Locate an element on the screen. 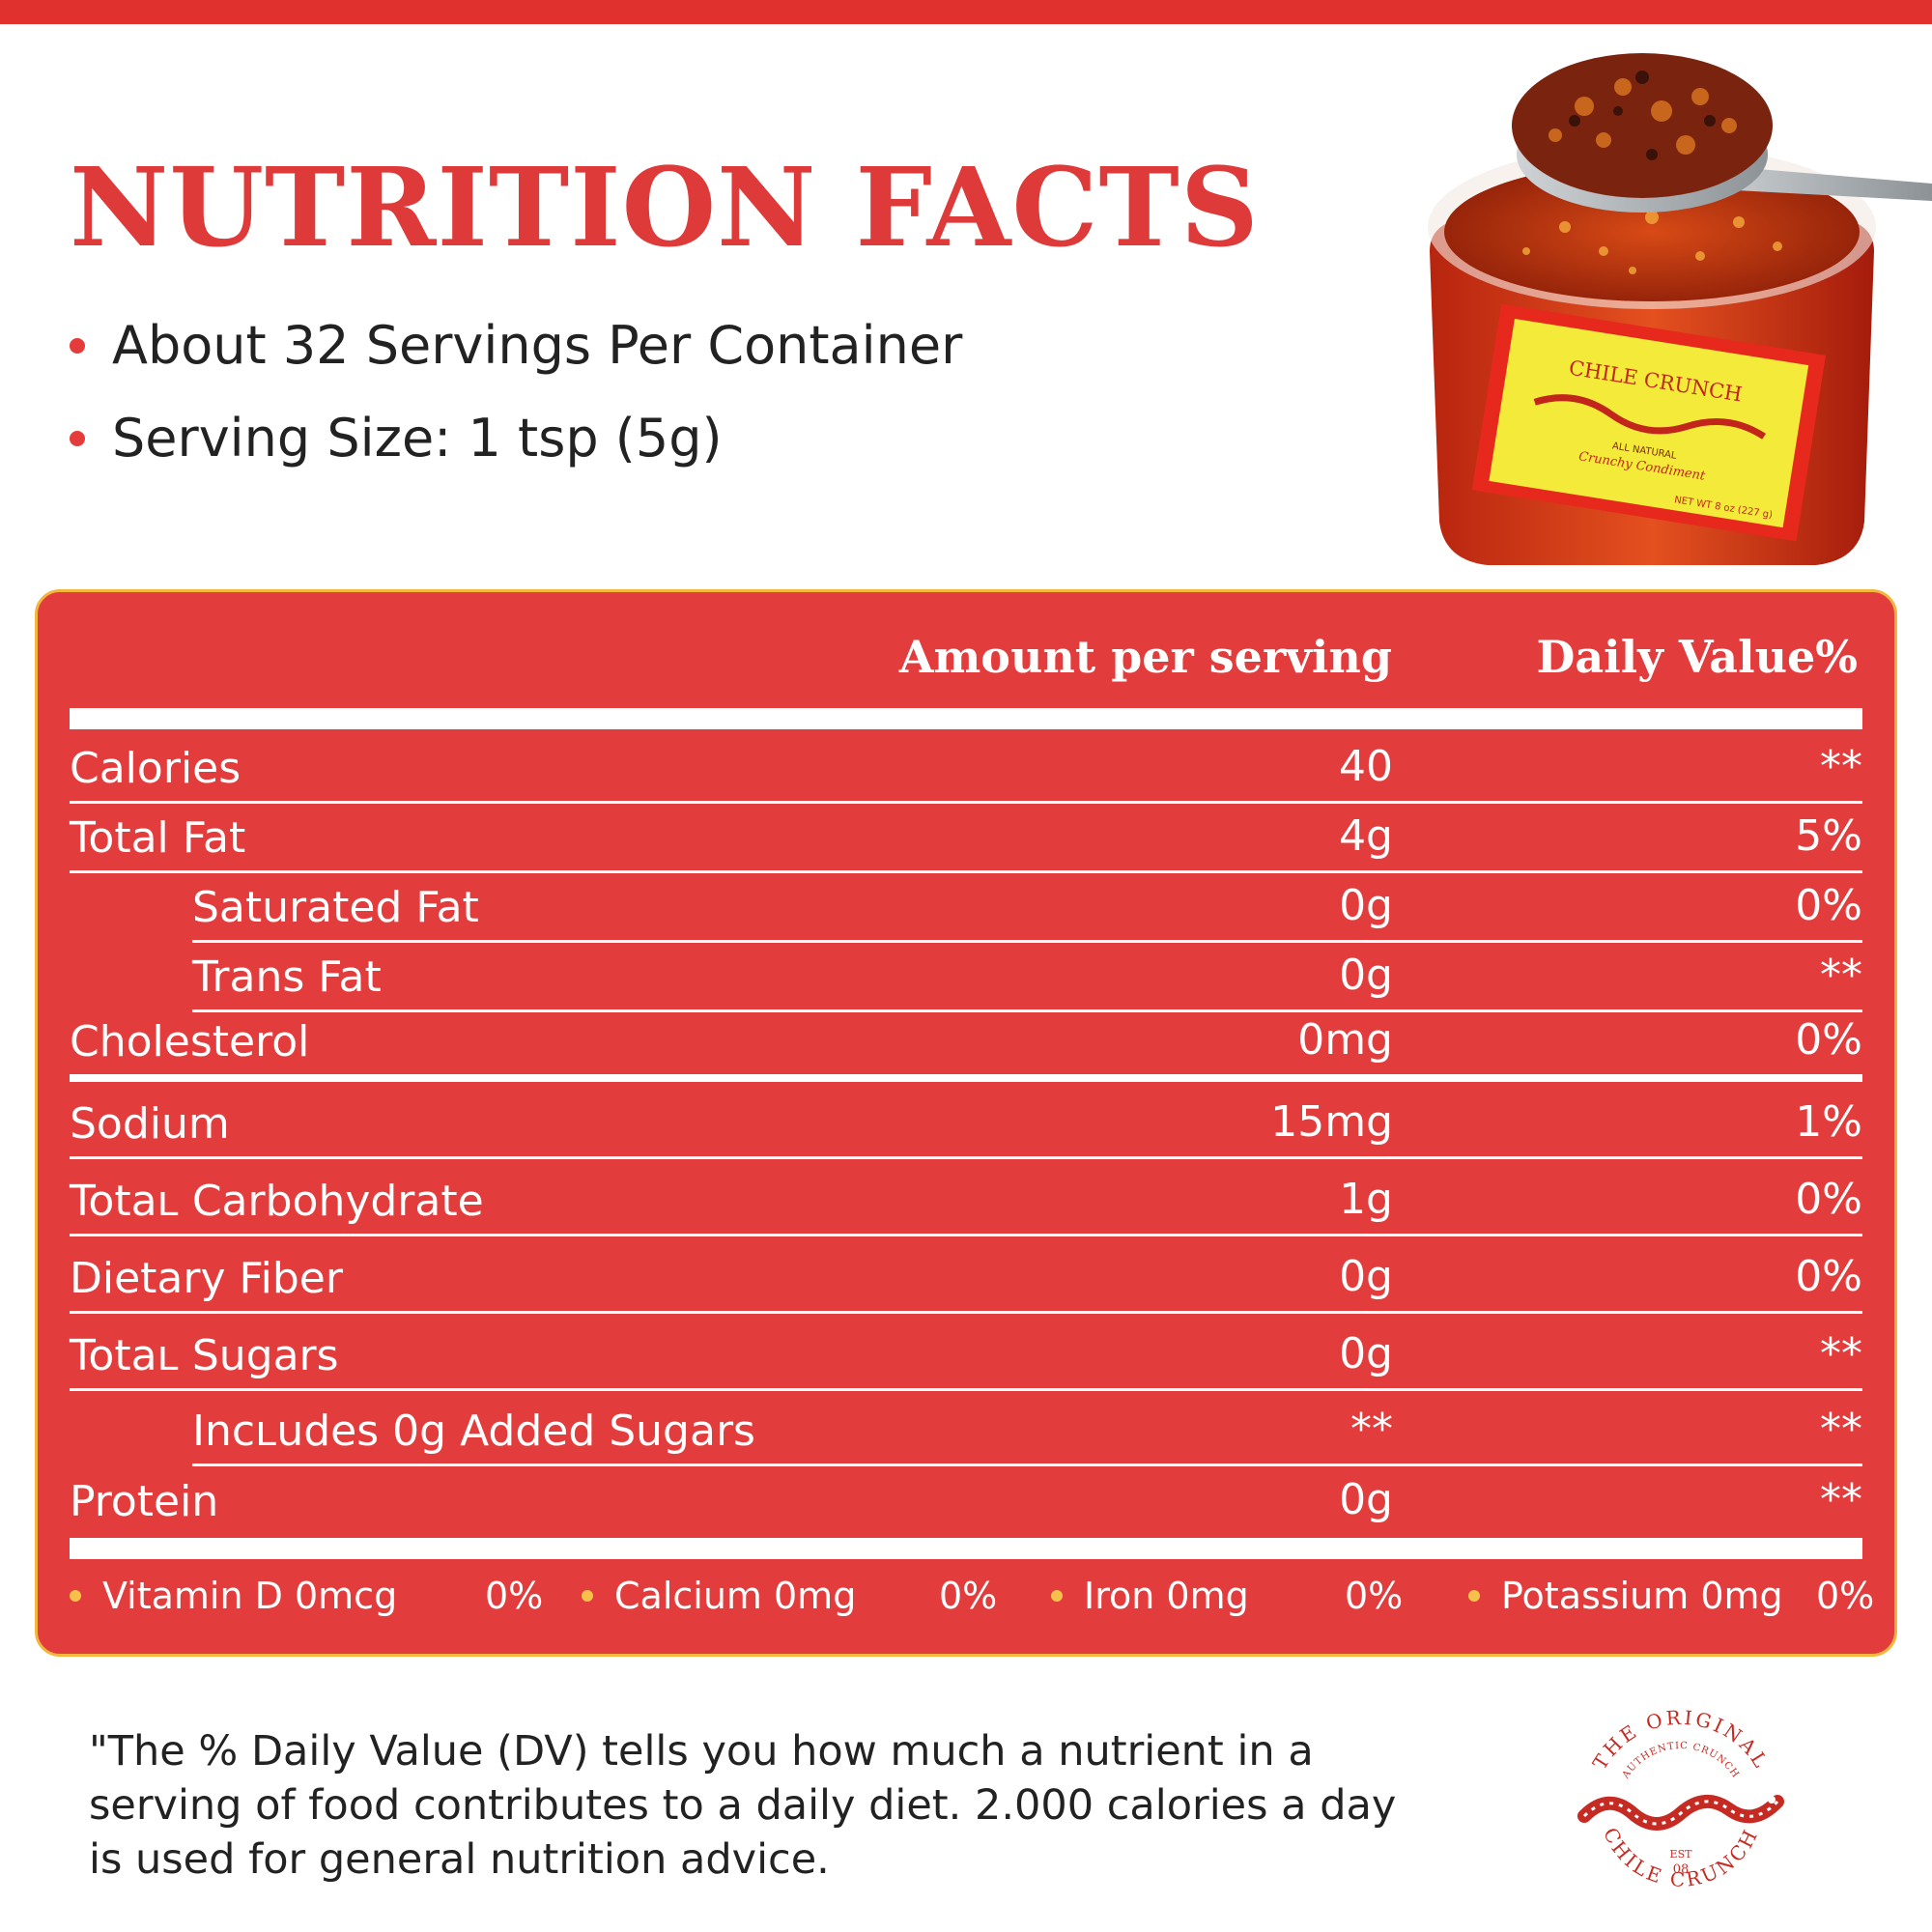 The image size is (1932, 1932). top-accent-bar is located at coordinates (966, 12).